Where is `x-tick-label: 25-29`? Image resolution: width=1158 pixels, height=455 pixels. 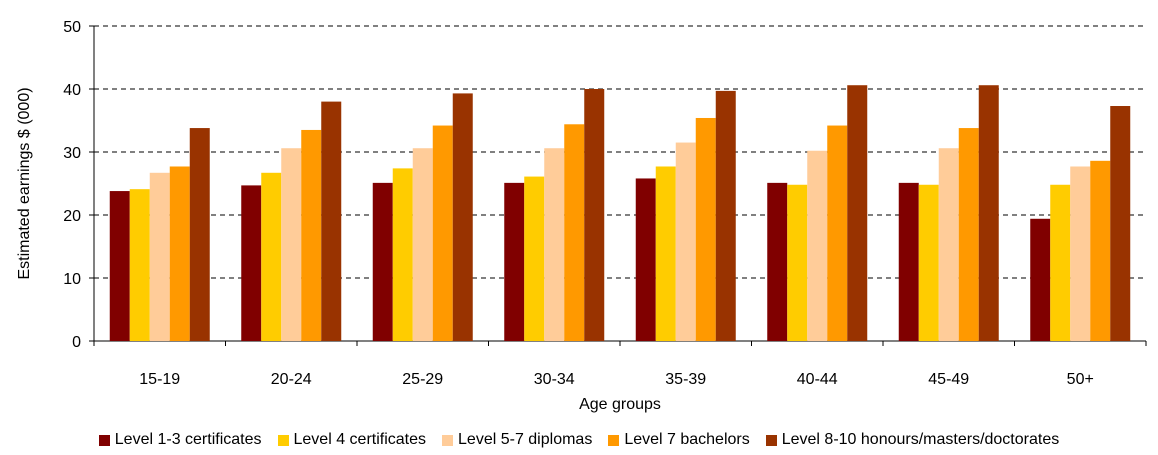
x-tick-label: 25-29 is located at coordinates (422, 379).